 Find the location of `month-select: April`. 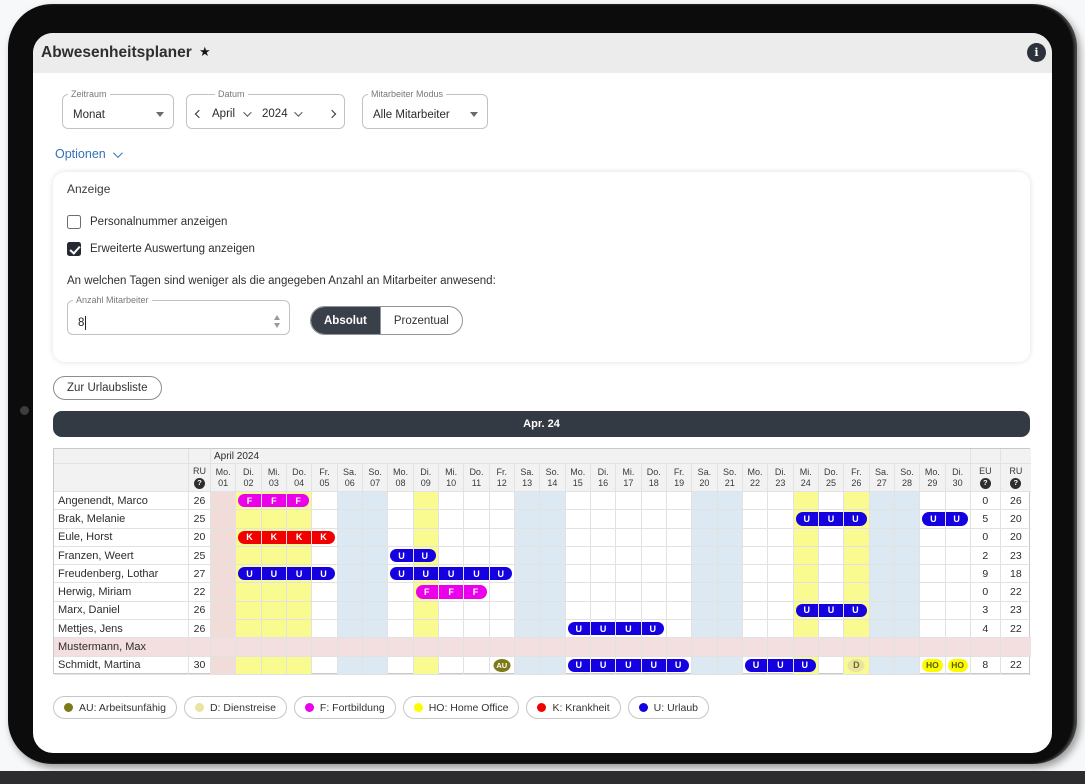

month-select: April is located at coordinates (224, 113).